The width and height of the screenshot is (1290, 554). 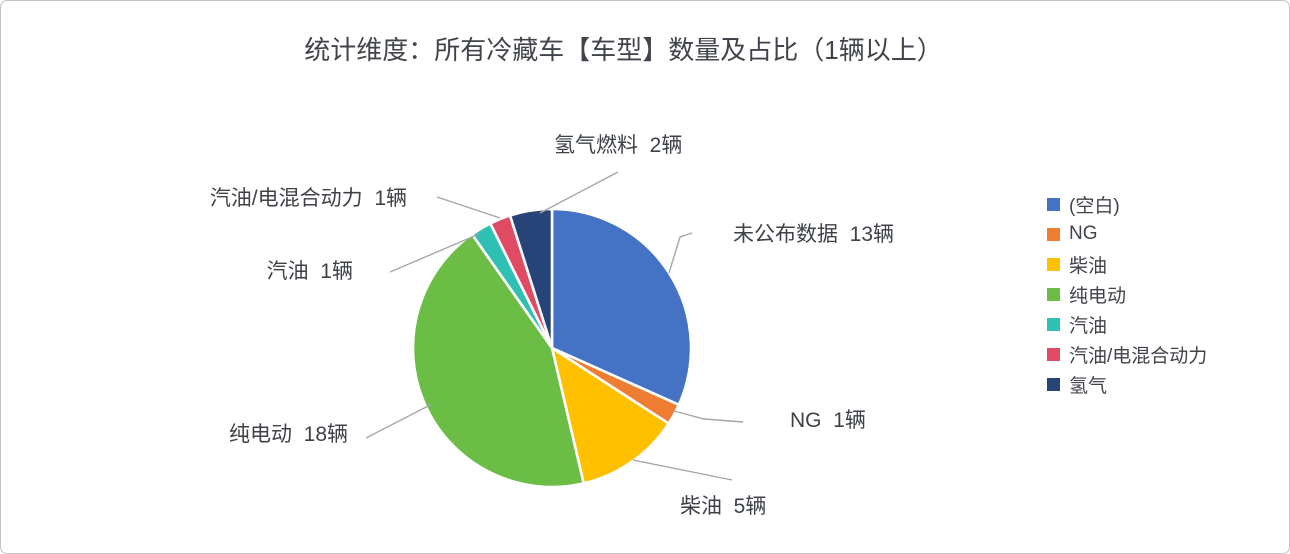 I want to click on leader-line-hybrid, so click(x=468, y=207).